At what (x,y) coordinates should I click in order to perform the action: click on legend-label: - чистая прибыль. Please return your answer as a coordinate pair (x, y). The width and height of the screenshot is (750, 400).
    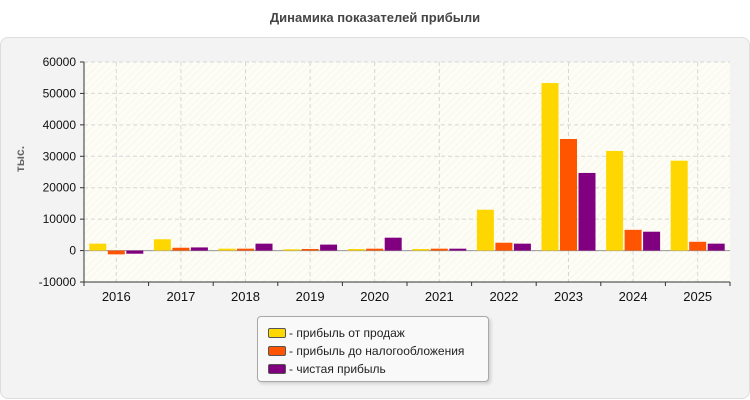
    Looking at the image, I should click on (337, 369).